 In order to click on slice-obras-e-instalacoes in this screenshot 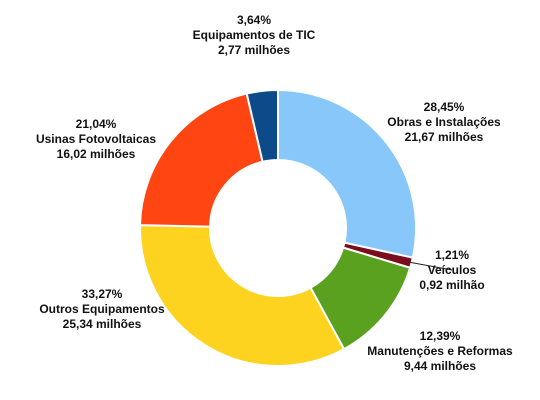, I will do `click(347, 173)`.